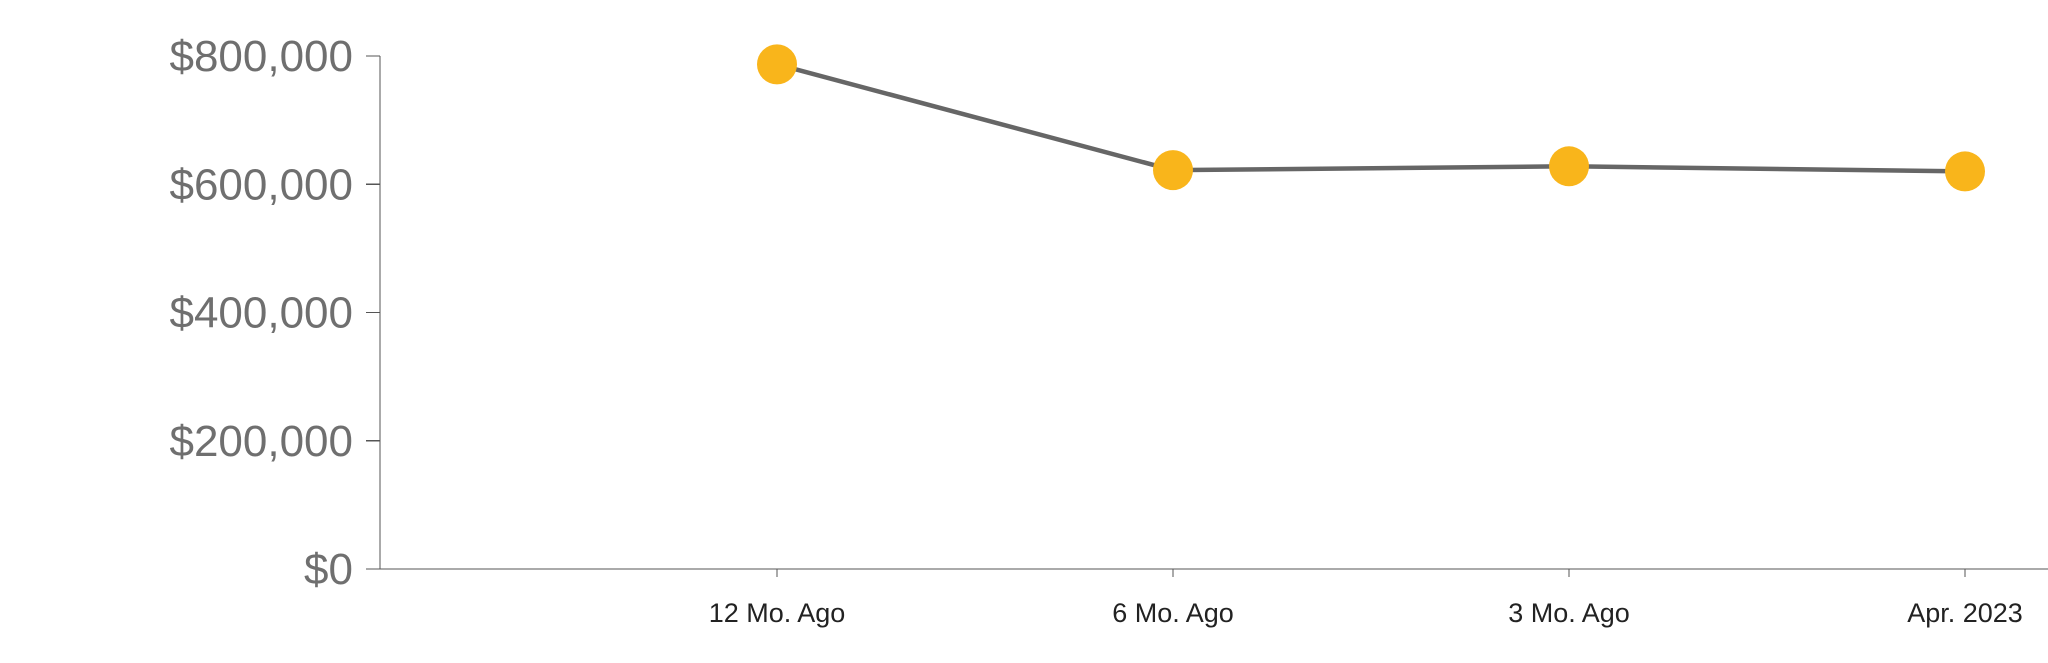 The height and width of the screenshot is (663, 2048). I want to click on x-axis: 12 Mo. Ago 6 Mo. Ago 3 Mo. Ago Apr. 2023, so click(1214, 598).